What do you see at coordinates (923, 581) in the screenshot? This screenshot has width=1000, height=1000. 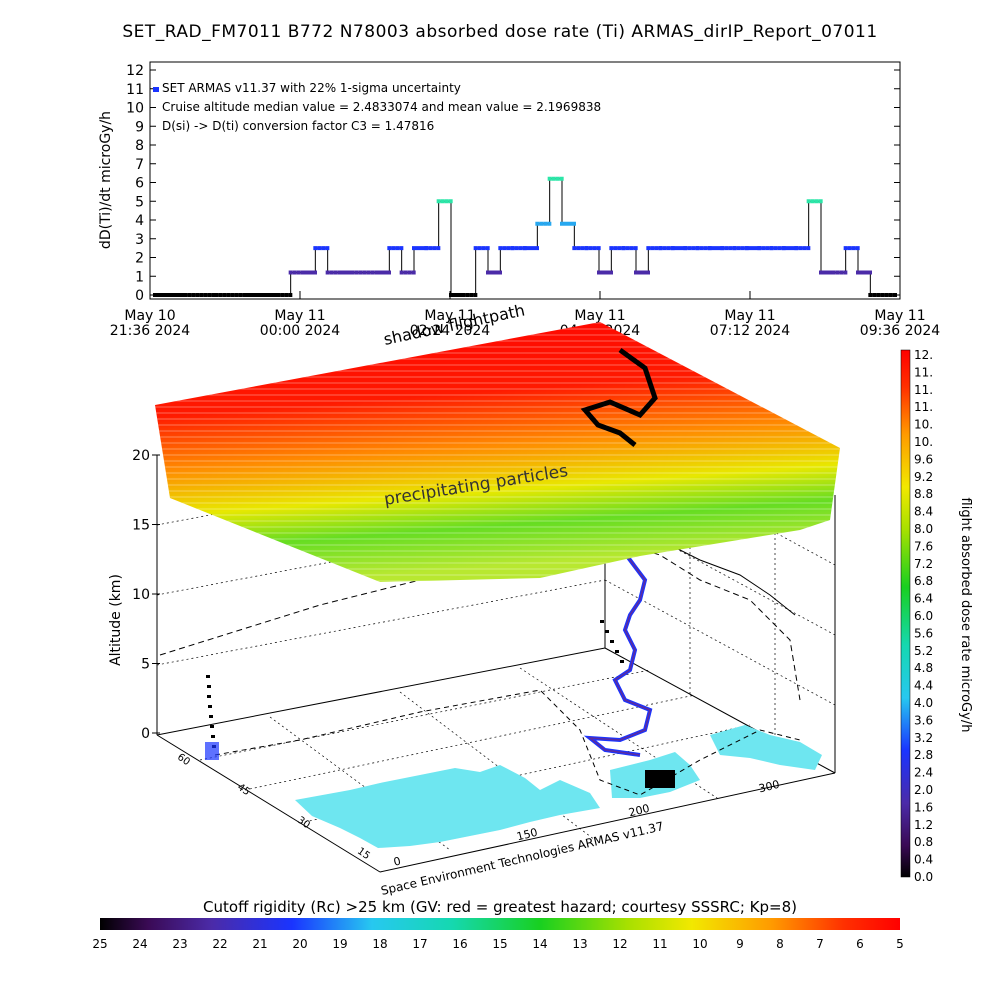 I see `dose-colorbar-tick-label: 6.8` at bounding box center [923, 581].